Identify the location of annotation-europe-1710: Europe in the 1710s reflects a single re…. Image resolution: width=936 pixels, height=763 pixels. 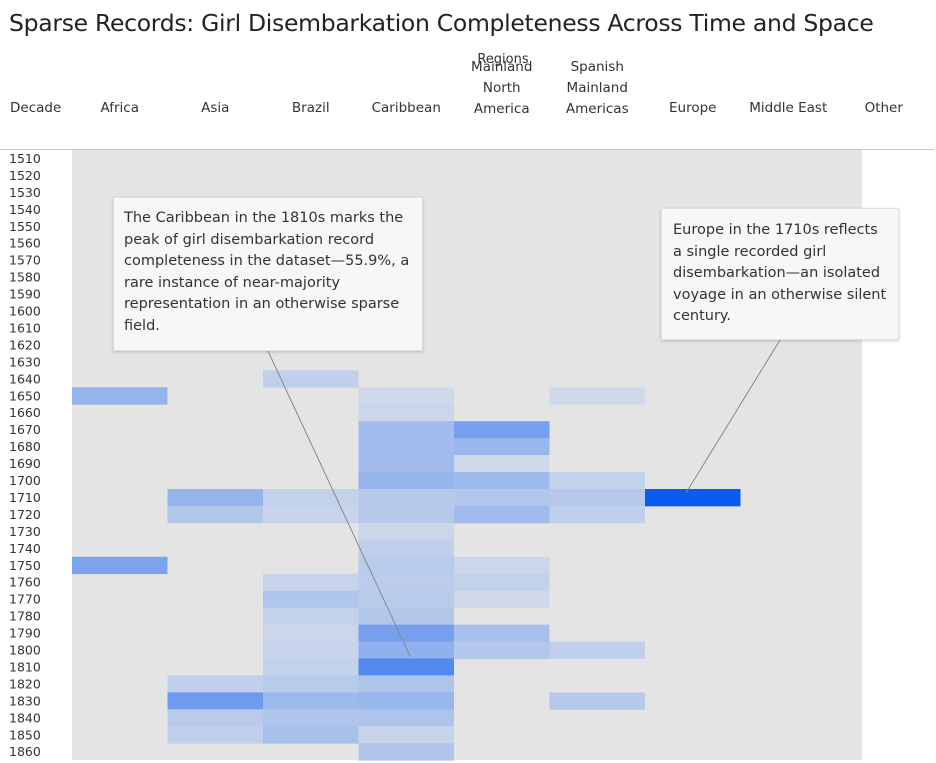
(780, 274).